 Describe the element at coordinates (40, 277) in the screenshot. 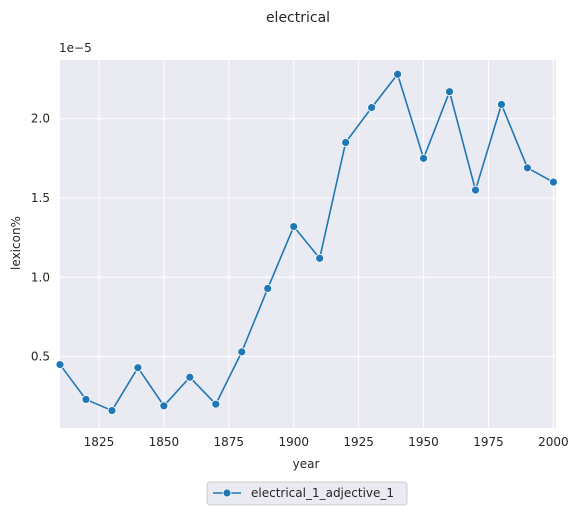

I see `y-tick-label: 1.0` at that location.